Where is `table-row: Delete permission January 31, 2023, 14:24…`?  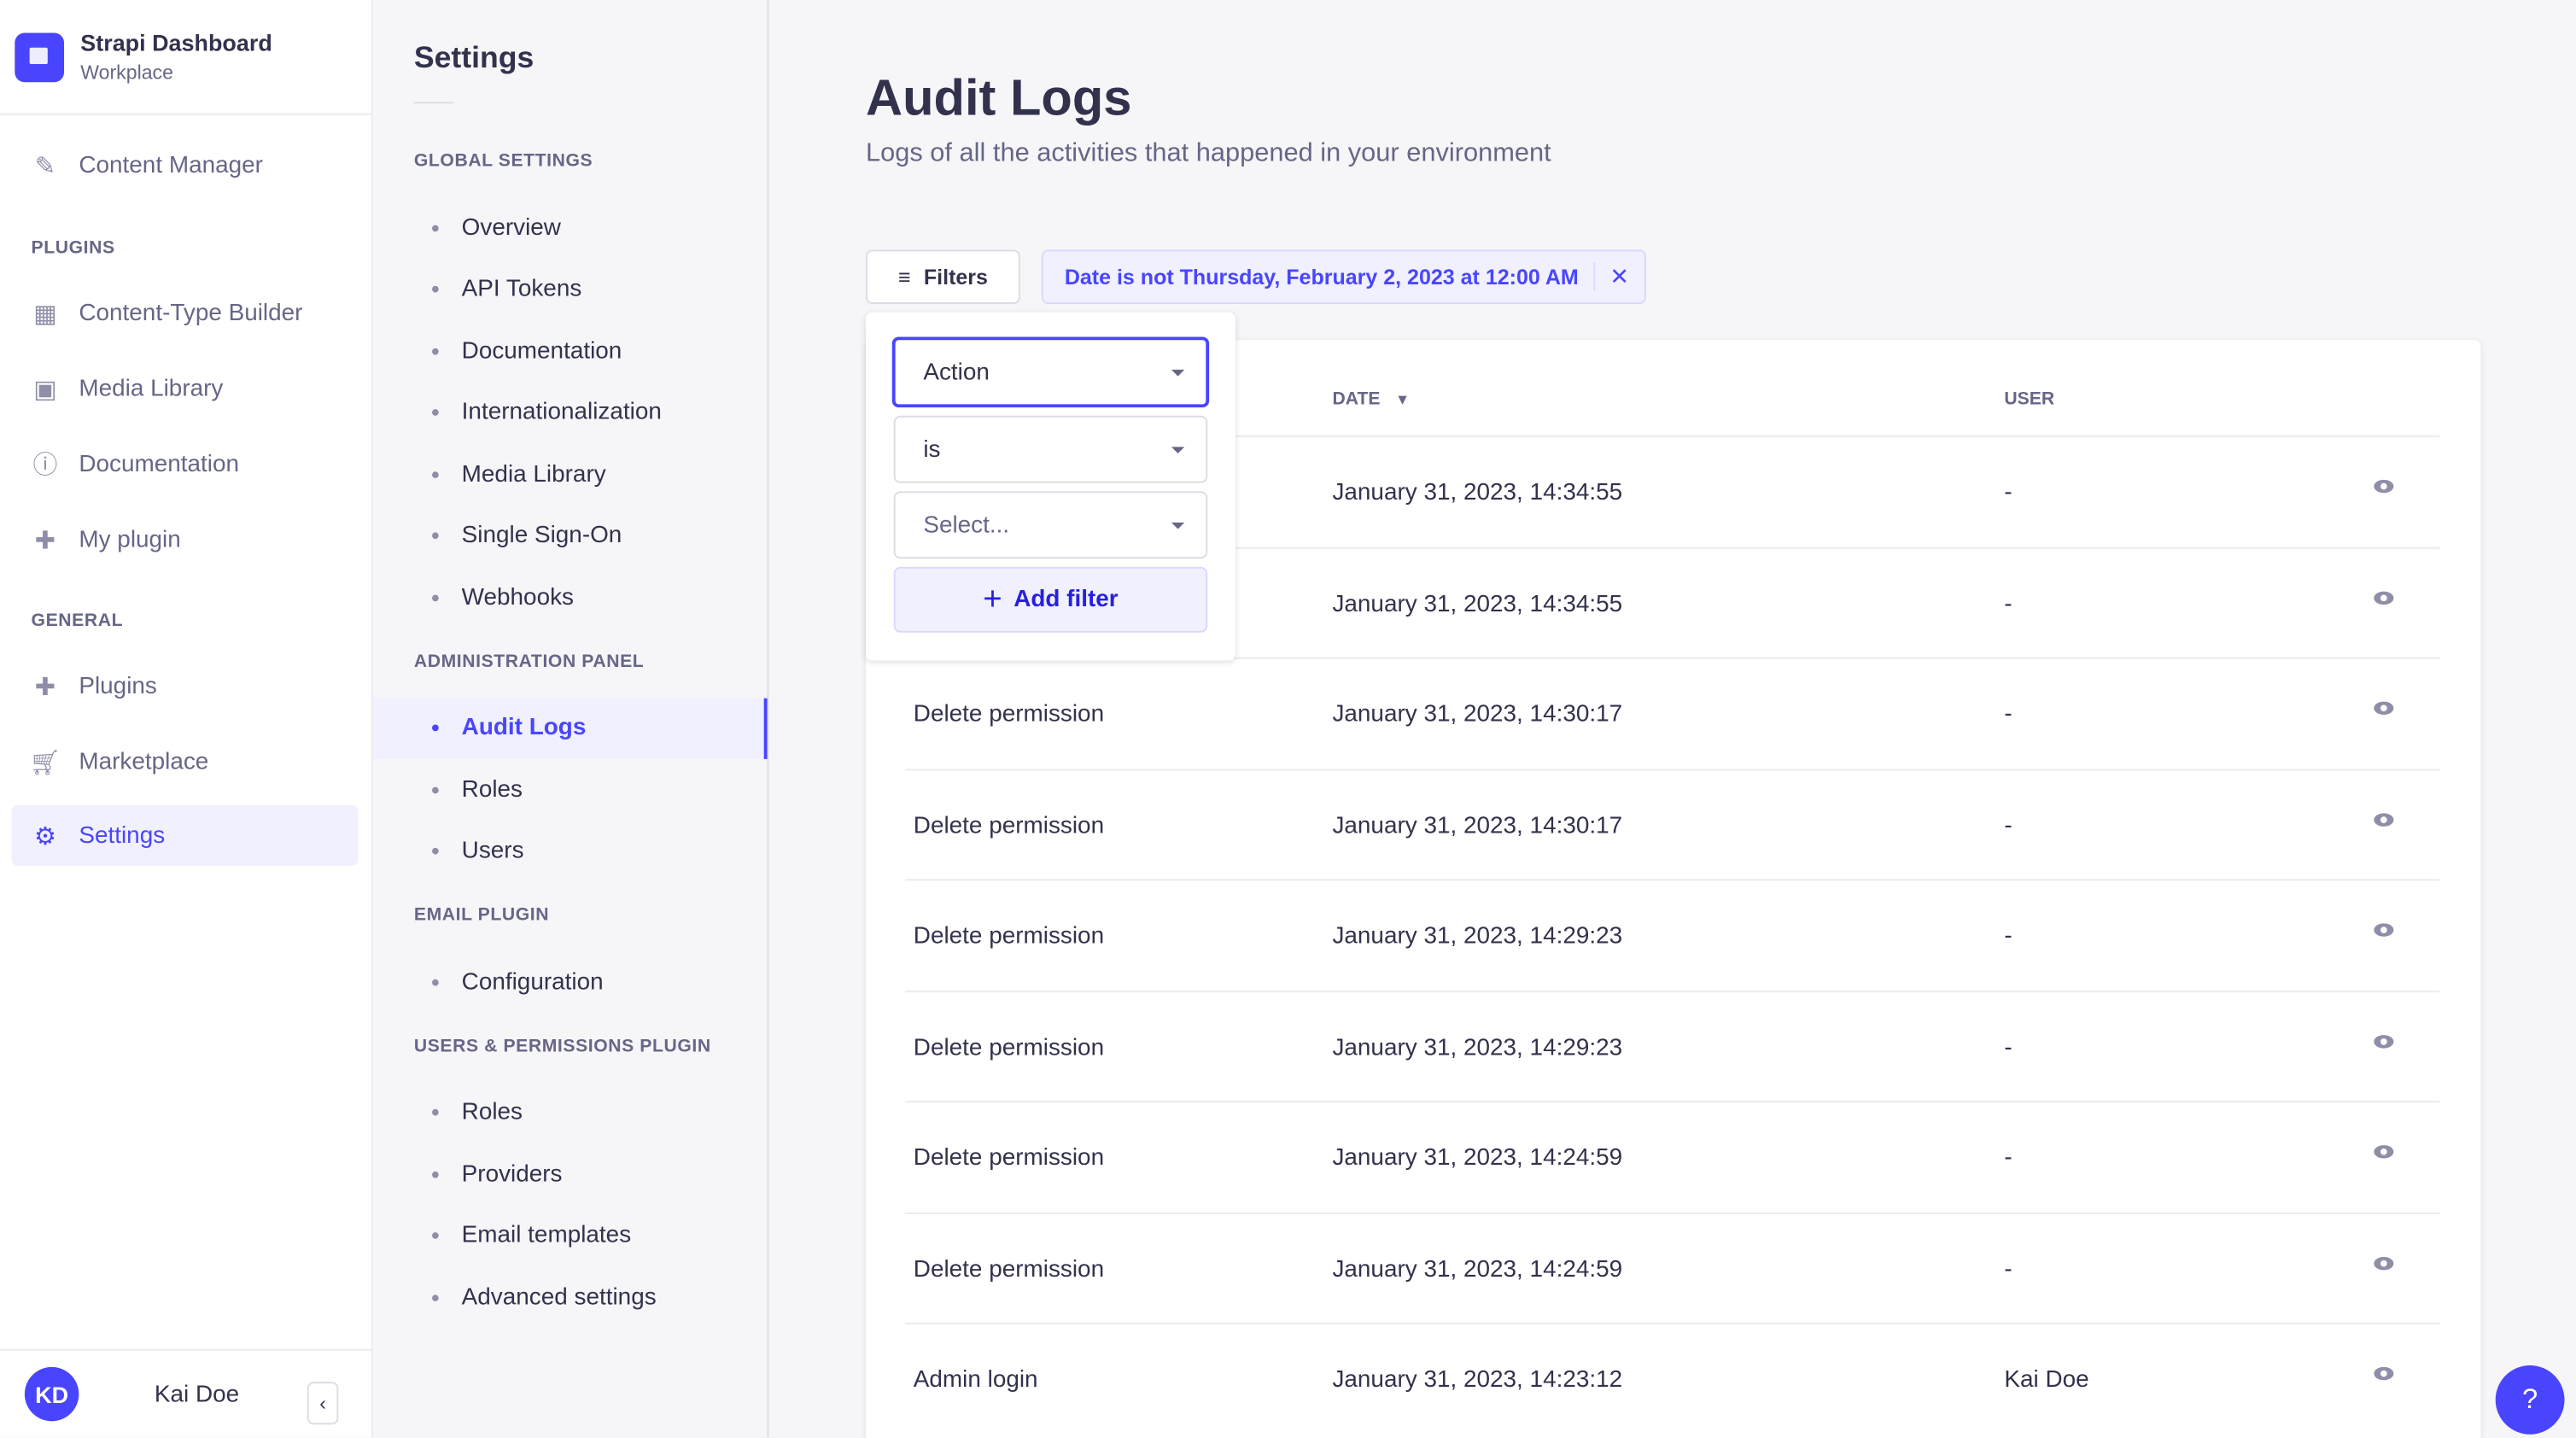
table-row: Delete permission January 31, 2023, 14:24… is located at coordinates (1672, 1267).